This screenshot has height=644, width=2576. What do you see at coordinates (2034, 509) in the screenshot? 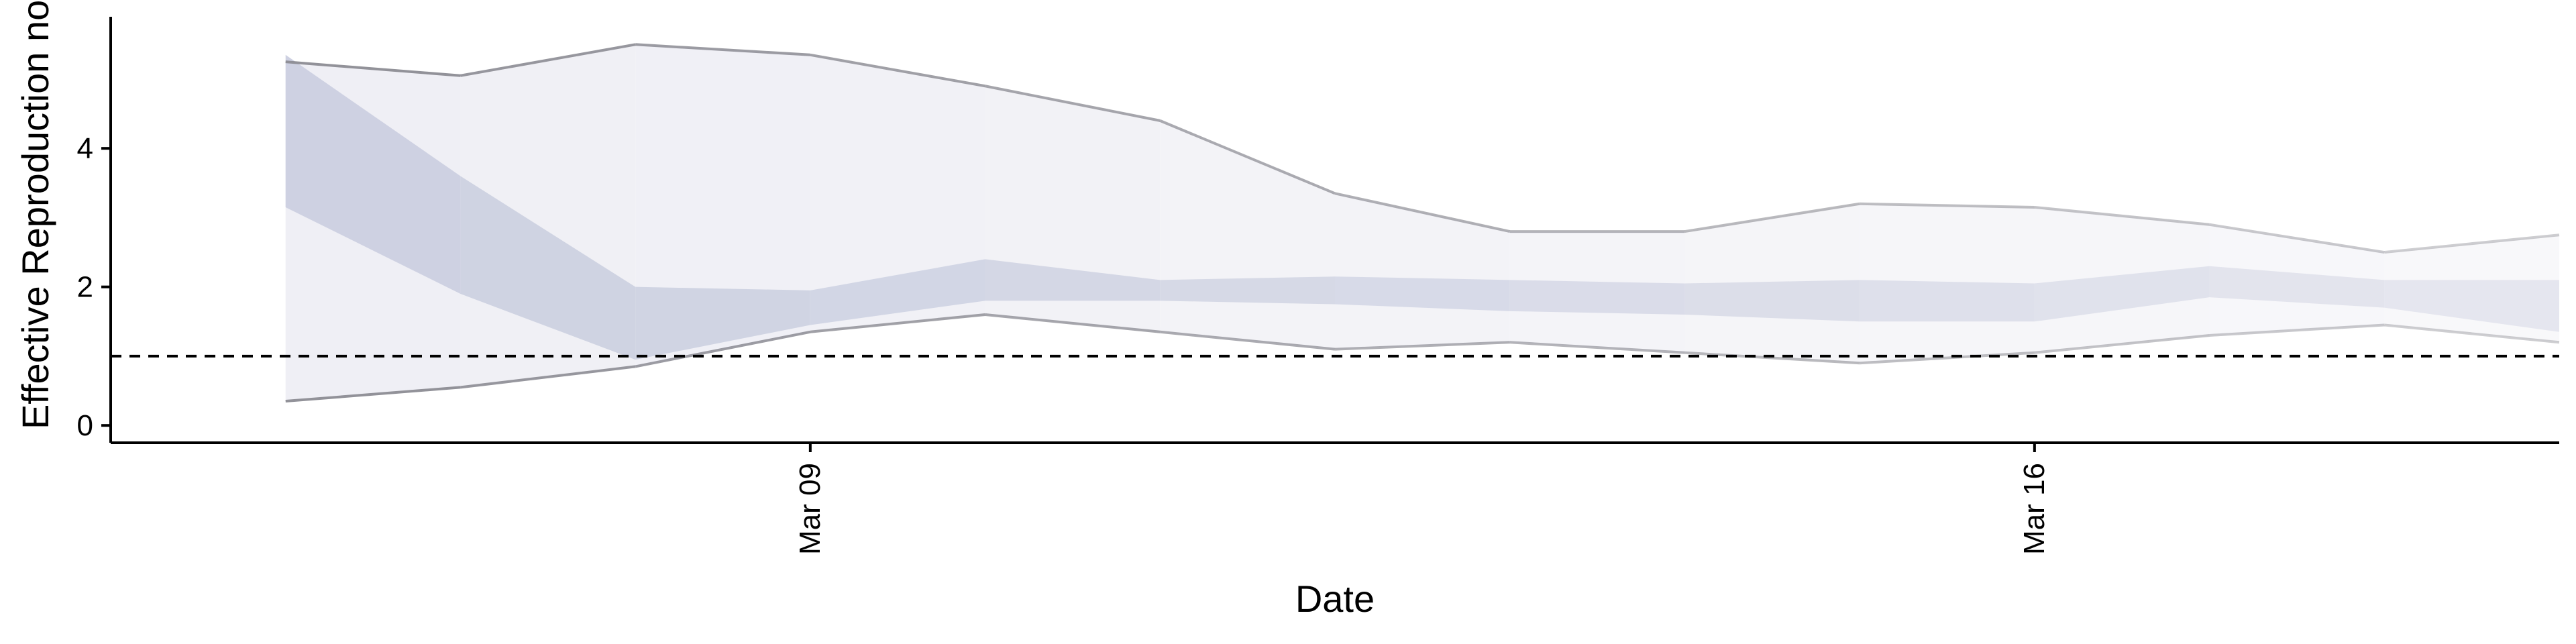
I see `x-tick-label-1: Mar 16` at bounding box center [2034, 509].